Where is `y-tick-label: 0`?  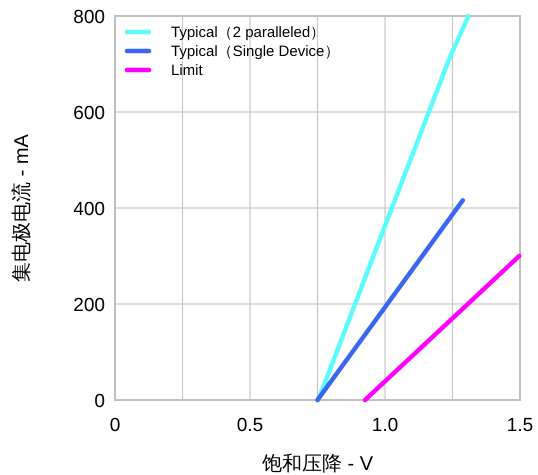 y-tick-label: 0 is located at coordinates (99, 401).